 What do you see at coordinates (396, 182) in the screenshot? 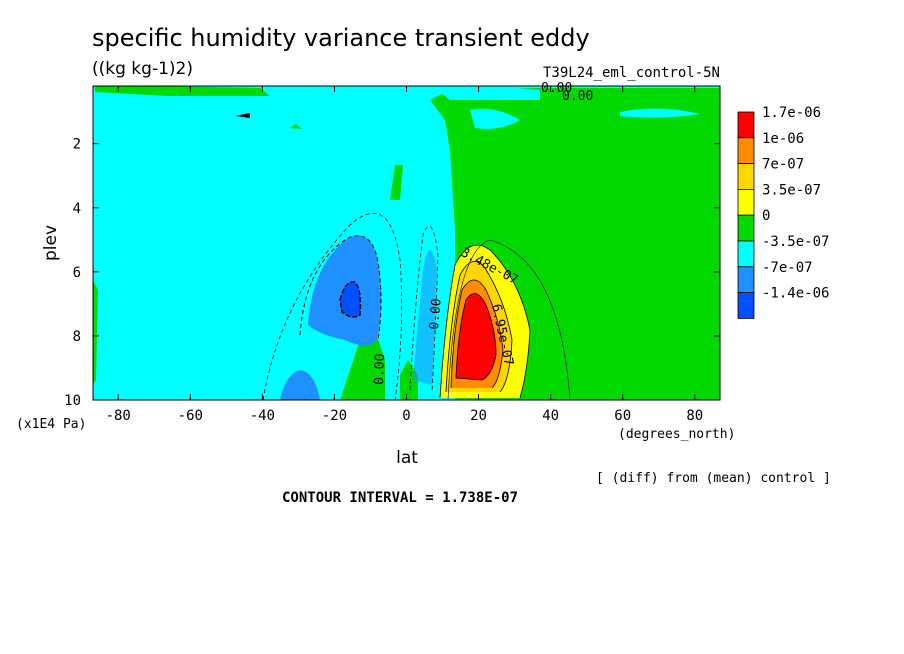
I see `green-patch-equator` at bounding box center [396, 182].